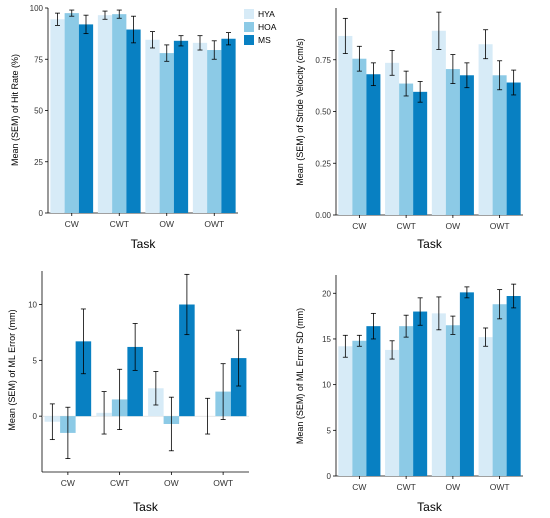 This screenshot has width=550, height=518. Describe the element at coordinates (323, 163) in the screenshot. I see `y-tick-label: 0.25` at that location.